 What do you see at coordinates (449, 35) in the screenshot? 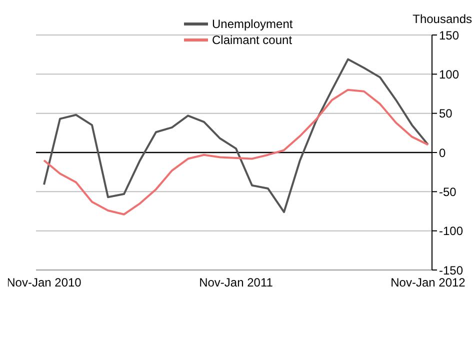
I see `y-tick-label: 150` at bounding box center [449, 35].